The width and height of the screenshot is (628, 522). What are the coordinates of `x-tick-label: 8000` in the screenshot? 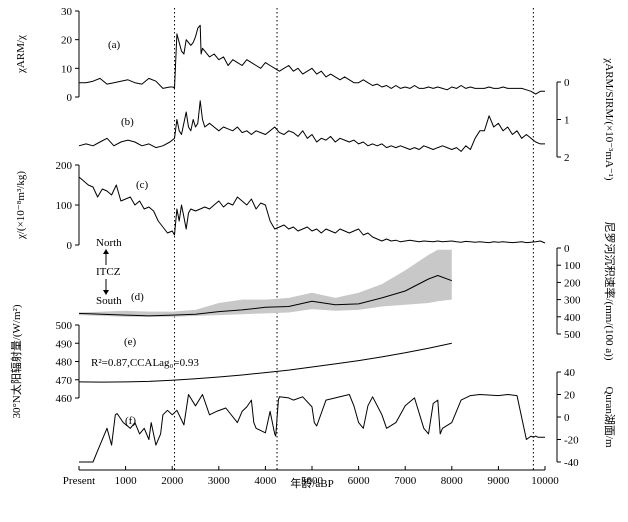 It's located at (452, 481).